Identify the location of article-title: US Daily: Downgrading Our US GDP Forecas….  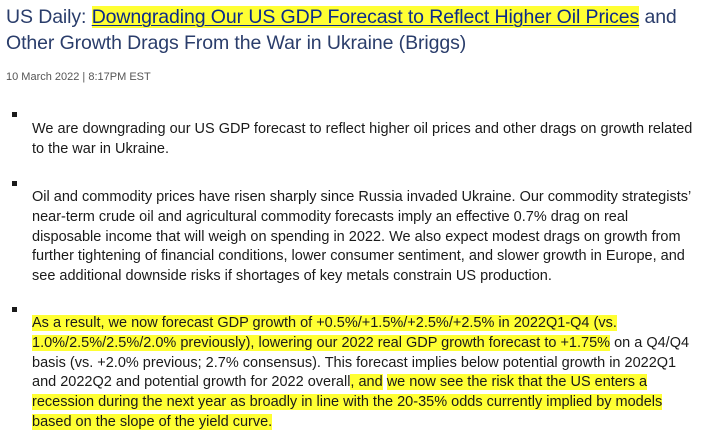
(358, 30).